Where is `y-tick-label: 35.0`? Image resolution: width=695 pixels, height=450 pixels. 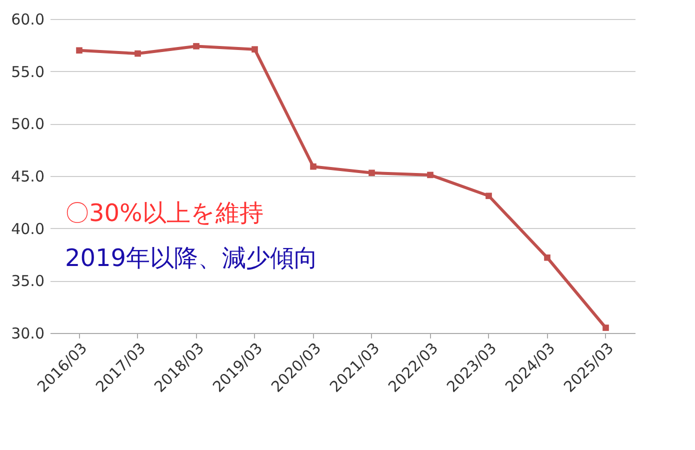
y-tick-label: 35.0 is located at coordinates (27, 281).